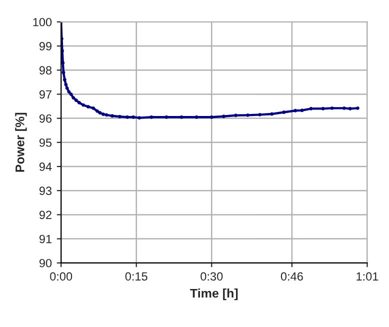 The image size is (389, 327). Describe the element at coordinates (214, 294) in the screenshot. I see `x-axis-title: Time [h]` at that location.